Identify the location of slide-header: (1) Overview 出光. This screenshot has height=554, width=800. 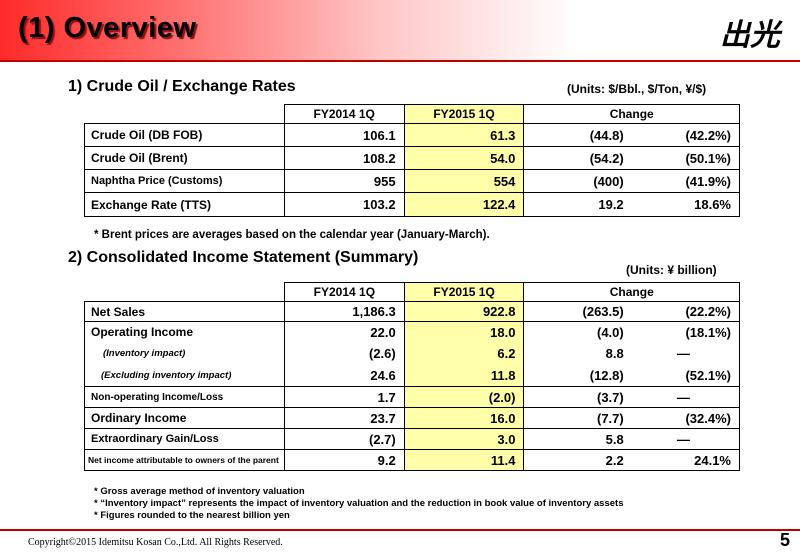
(400, 30).